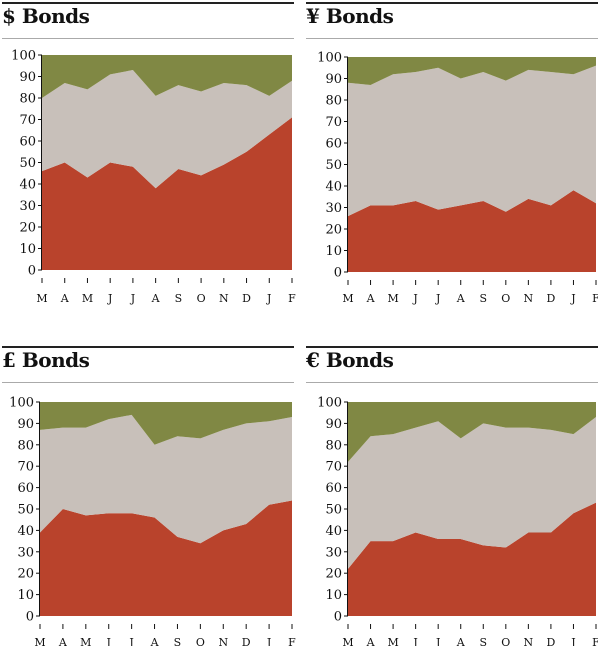  What do you see at coordinates (46, 360) in the screenshot?
I see `chart-title: £ Bonds` at bounding box center [46, 360].